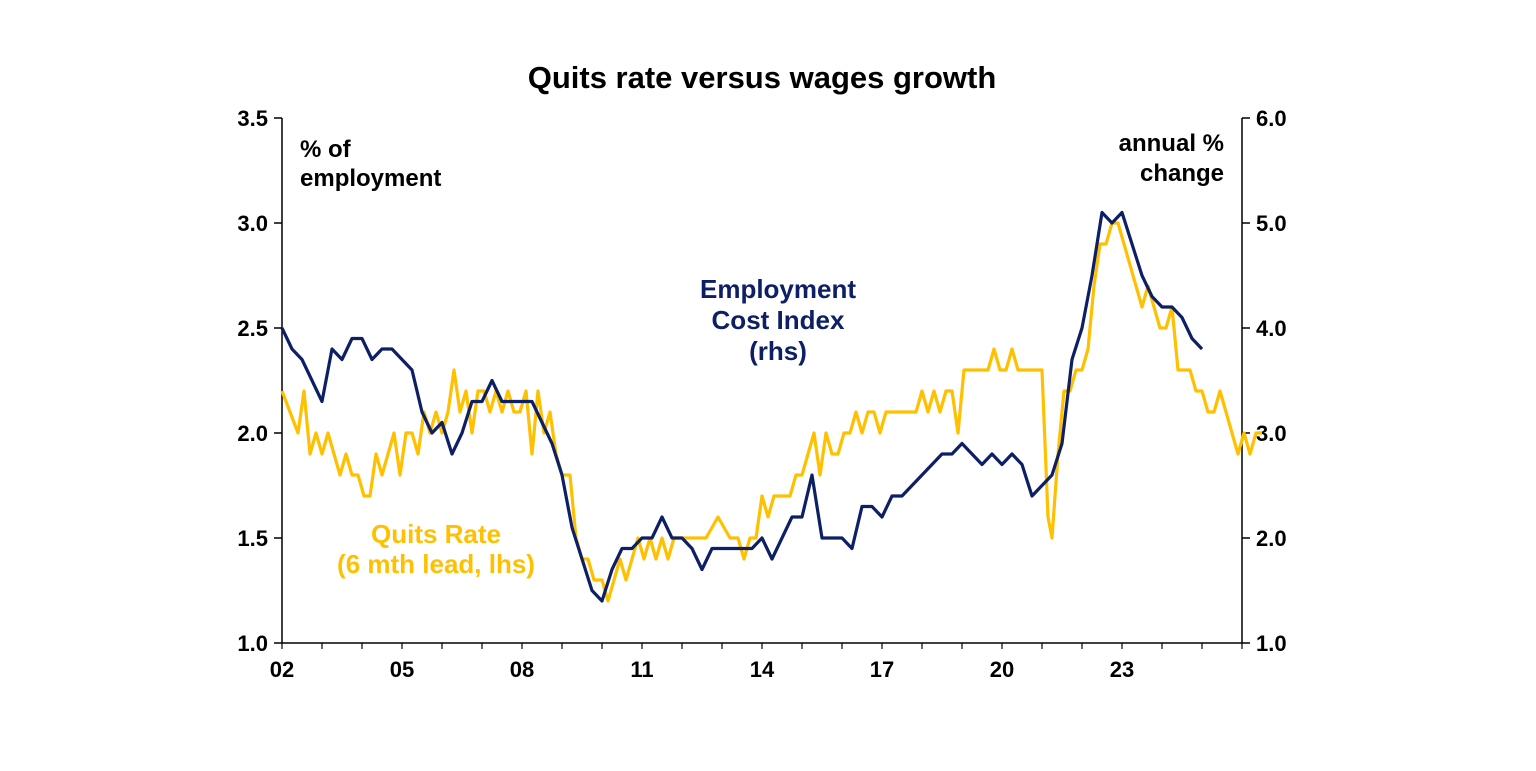  I want to click on left-tick-label: 2.0, so click(252, 433).